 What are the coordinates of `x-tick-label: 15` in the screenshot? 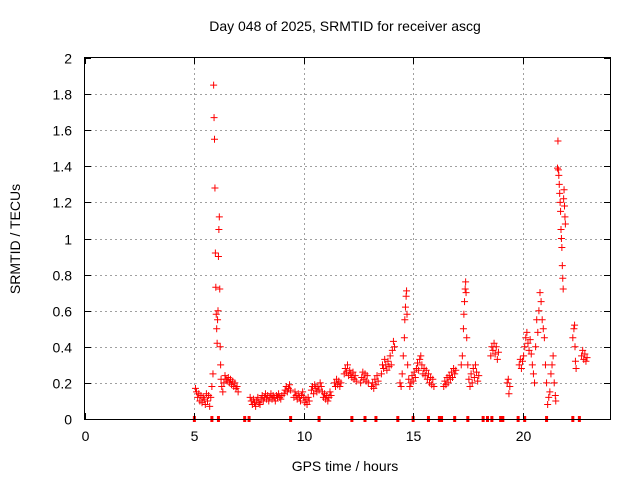 It's located at (414, 436).